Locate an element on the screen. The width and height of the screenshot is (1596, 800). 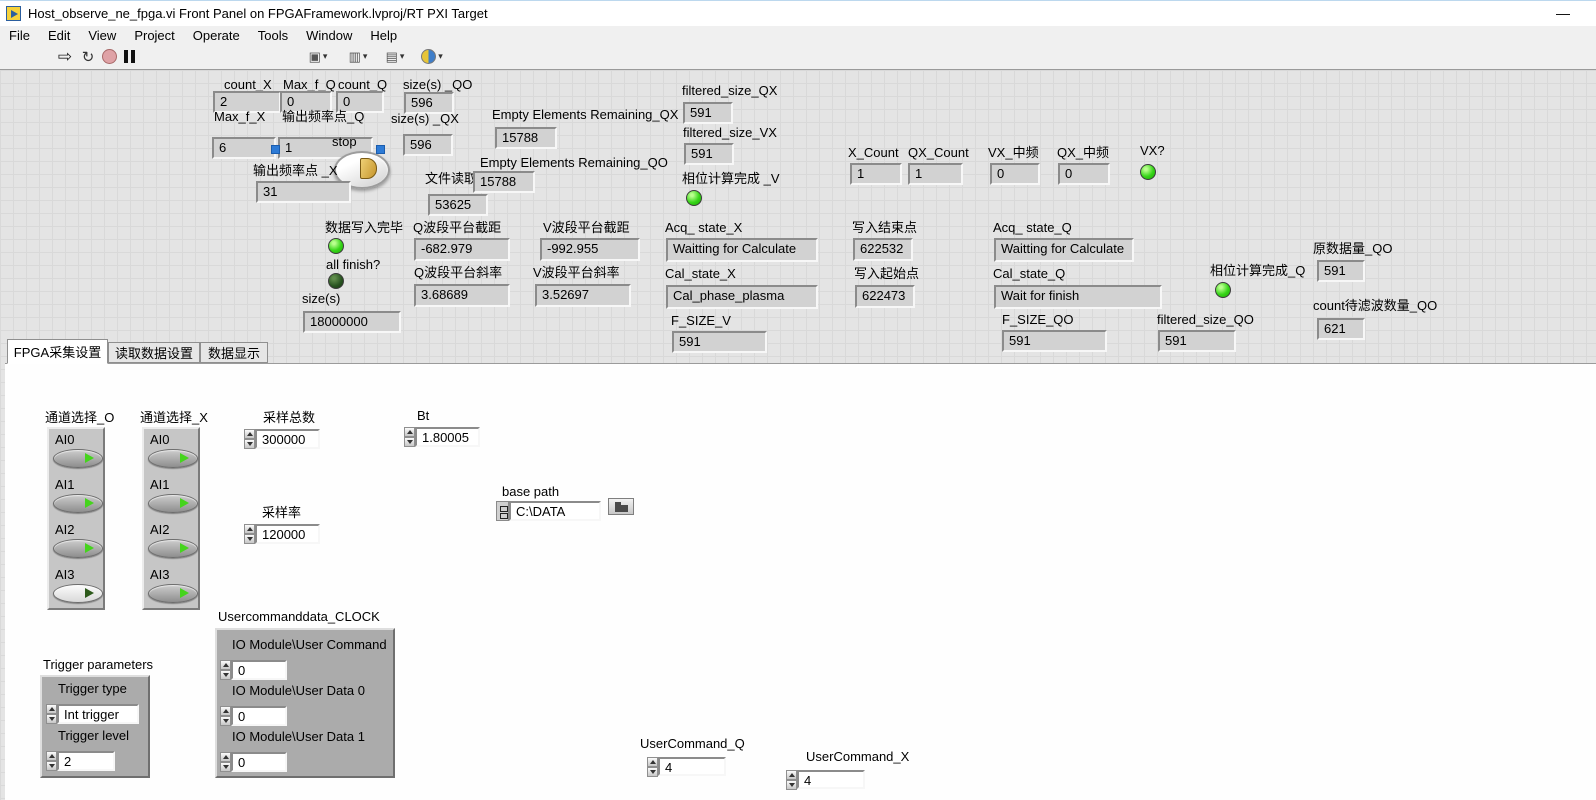
acq-state-q-indicator: Waitting for Calculate is located at coordinates (1064, 250).